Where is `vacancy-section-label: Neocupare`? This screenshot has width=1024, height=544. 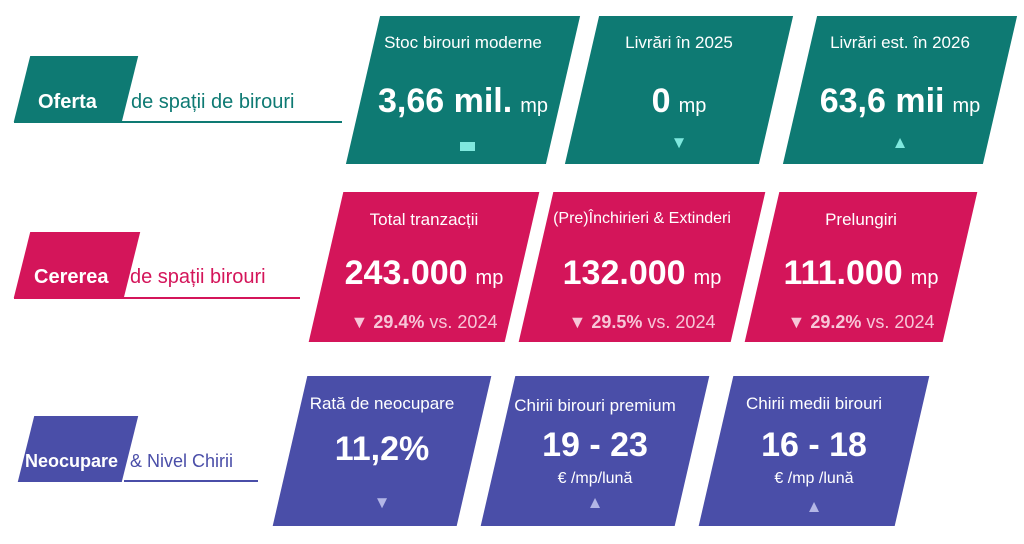
vacancy-section-label: Neocupare is located at coordinates (72, 461).